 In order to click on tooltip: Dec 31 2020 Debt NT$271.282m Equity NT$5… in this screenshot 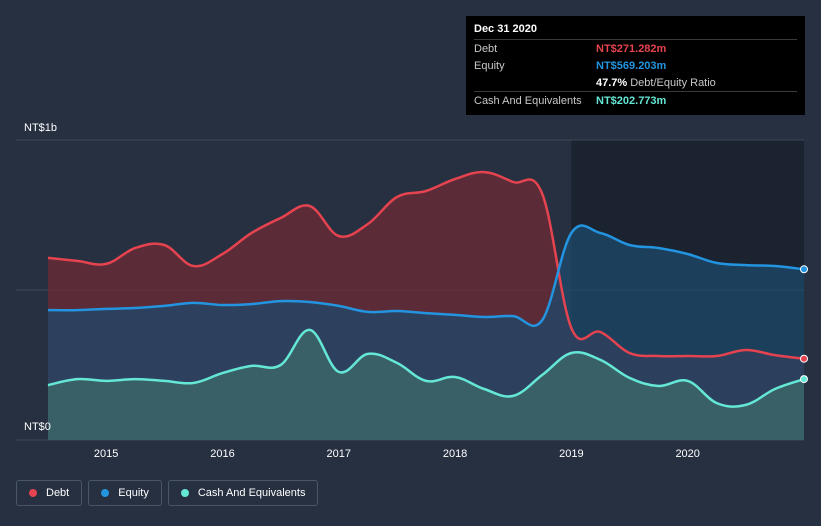, I will do `click(635, 65)`.